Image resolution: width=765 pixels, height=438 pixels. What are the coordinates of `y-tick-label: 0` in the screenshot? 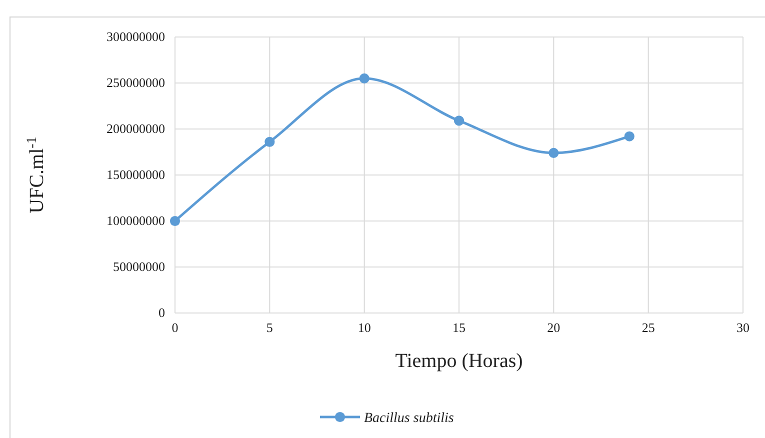 It's located at (161, 312).